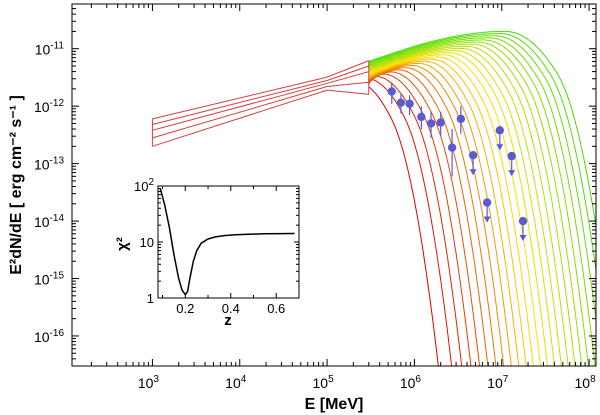 This screenshot has width=600, height=415. I want to click on inset-axis-ticks: 0.2 0.4 0.6 1 10 102, so click(217, 246).